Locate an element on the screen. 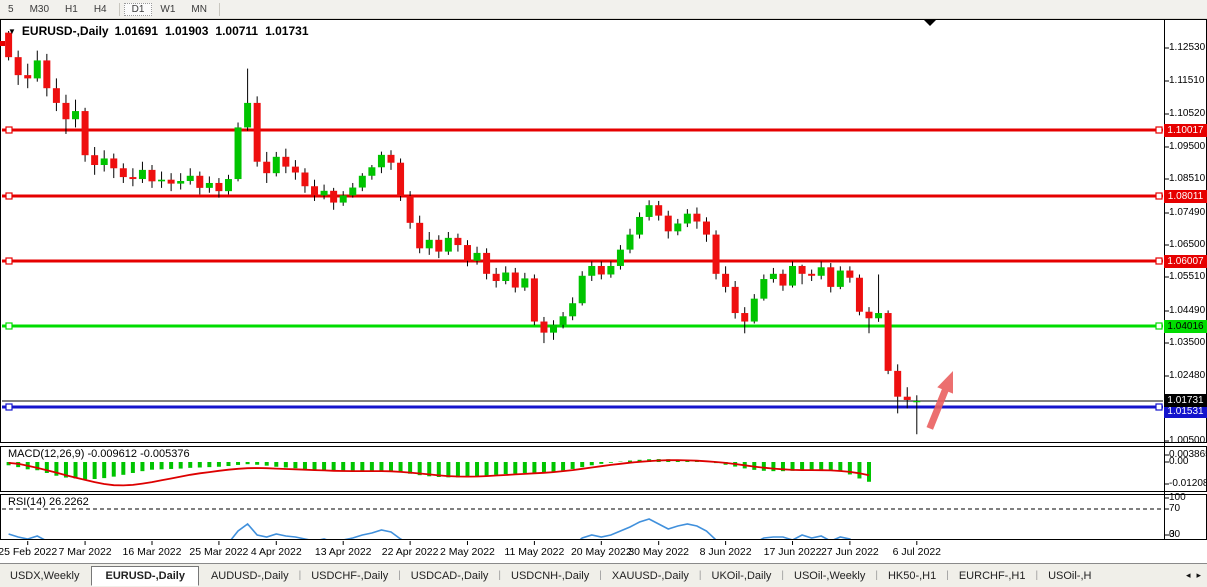 The image size is (1207, 587). timeframe-button-5: 5 is located at coordinates (11, 9).